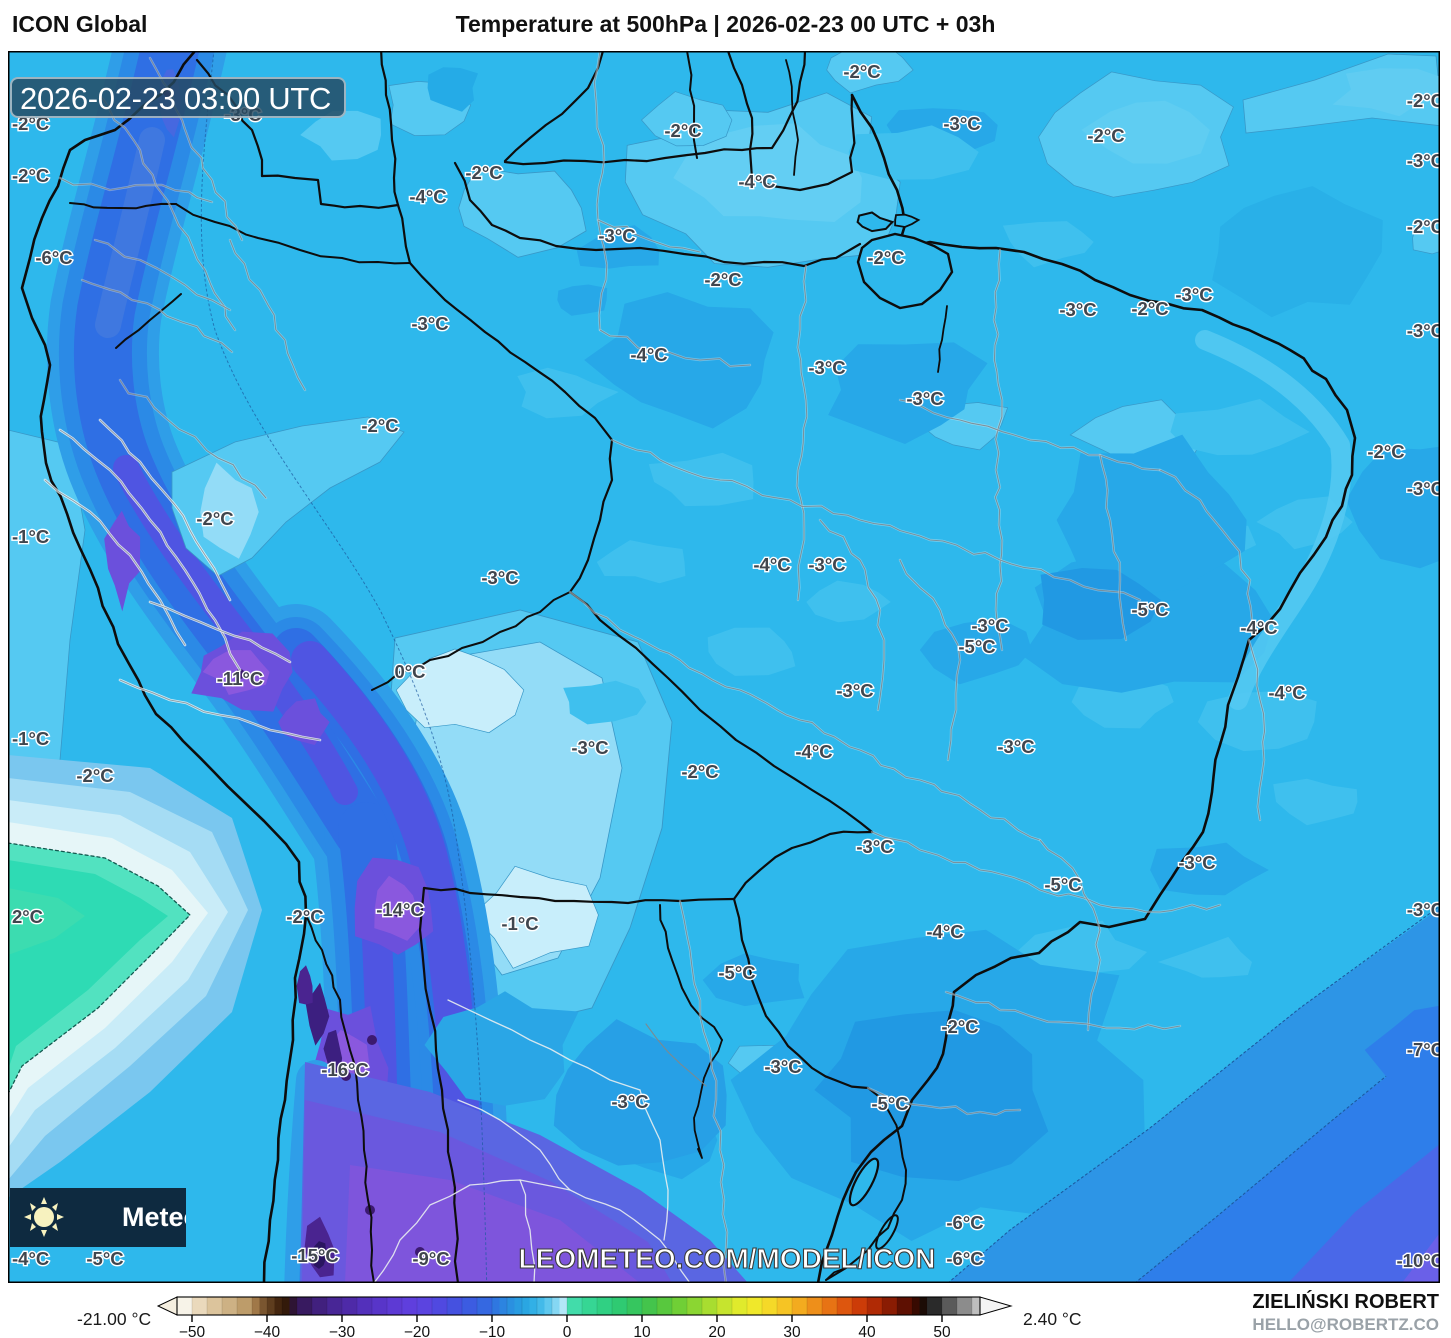 Image resolution: width=1451 pixels, height=1338 pixels. Describe the element at coordinates (315, 1255) in the screenshot. I see `svg-text: -15°C` at that location.